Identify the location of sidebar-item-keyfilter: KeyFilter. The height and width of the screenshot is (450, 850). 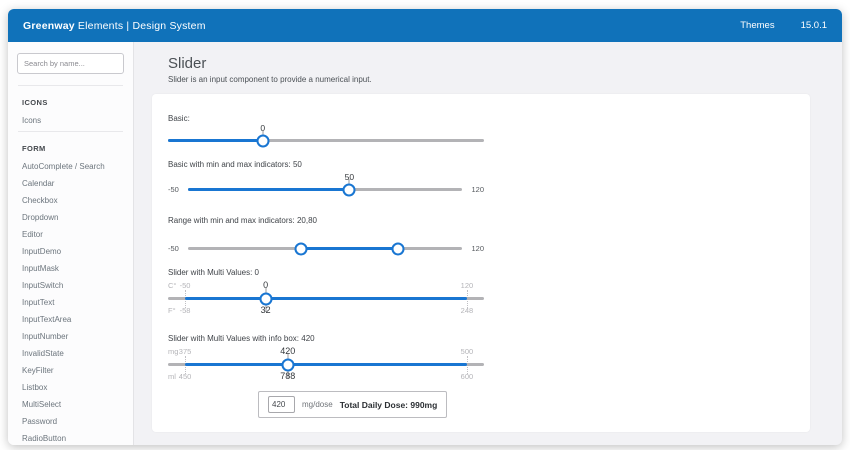
(38, 370).